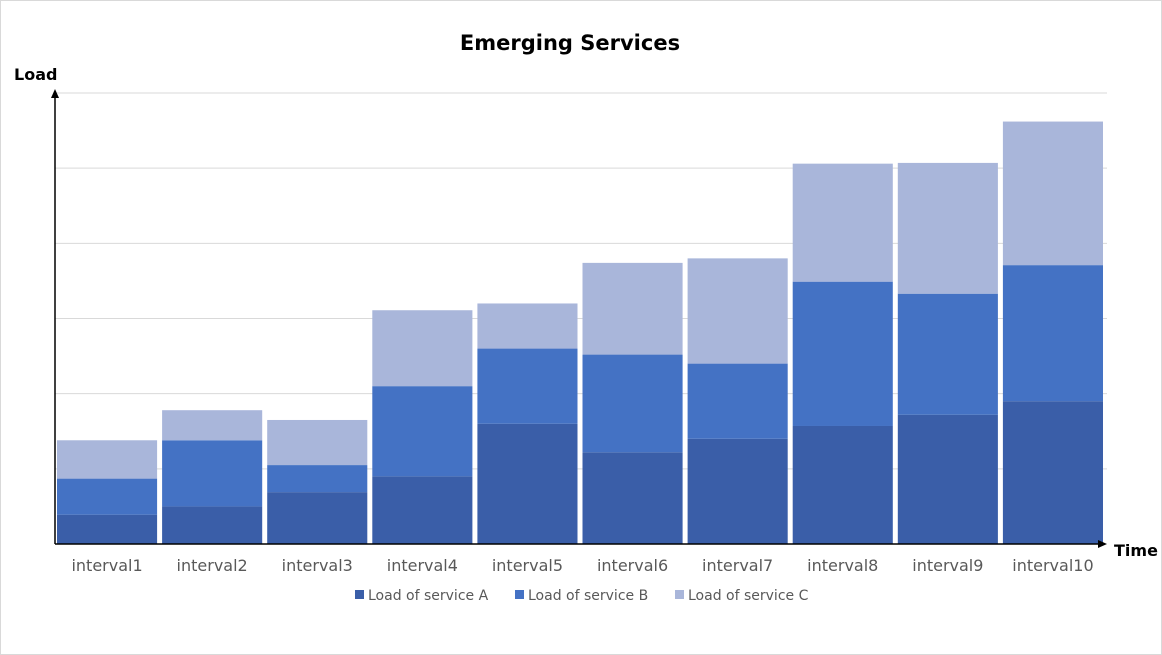  Describe the element at coordinates (588, 596) in the screenshot. I see `legend-label-series-2: Load of service B` at that location.